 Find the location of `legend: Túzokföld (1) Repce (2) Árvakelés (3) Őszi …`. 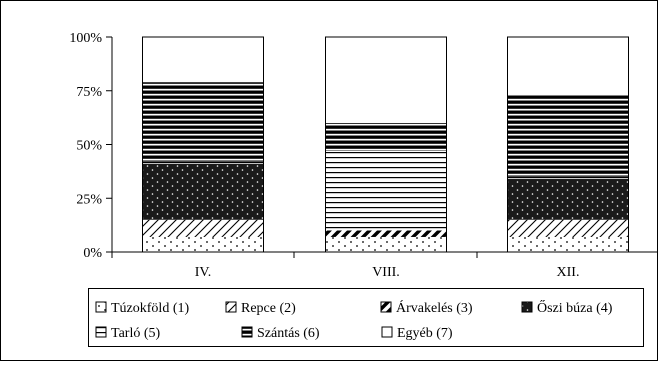

legend: Túzokföld (1) Repce (2) Árvakelés (3) Őszi … is located at coordinates (366, 317).